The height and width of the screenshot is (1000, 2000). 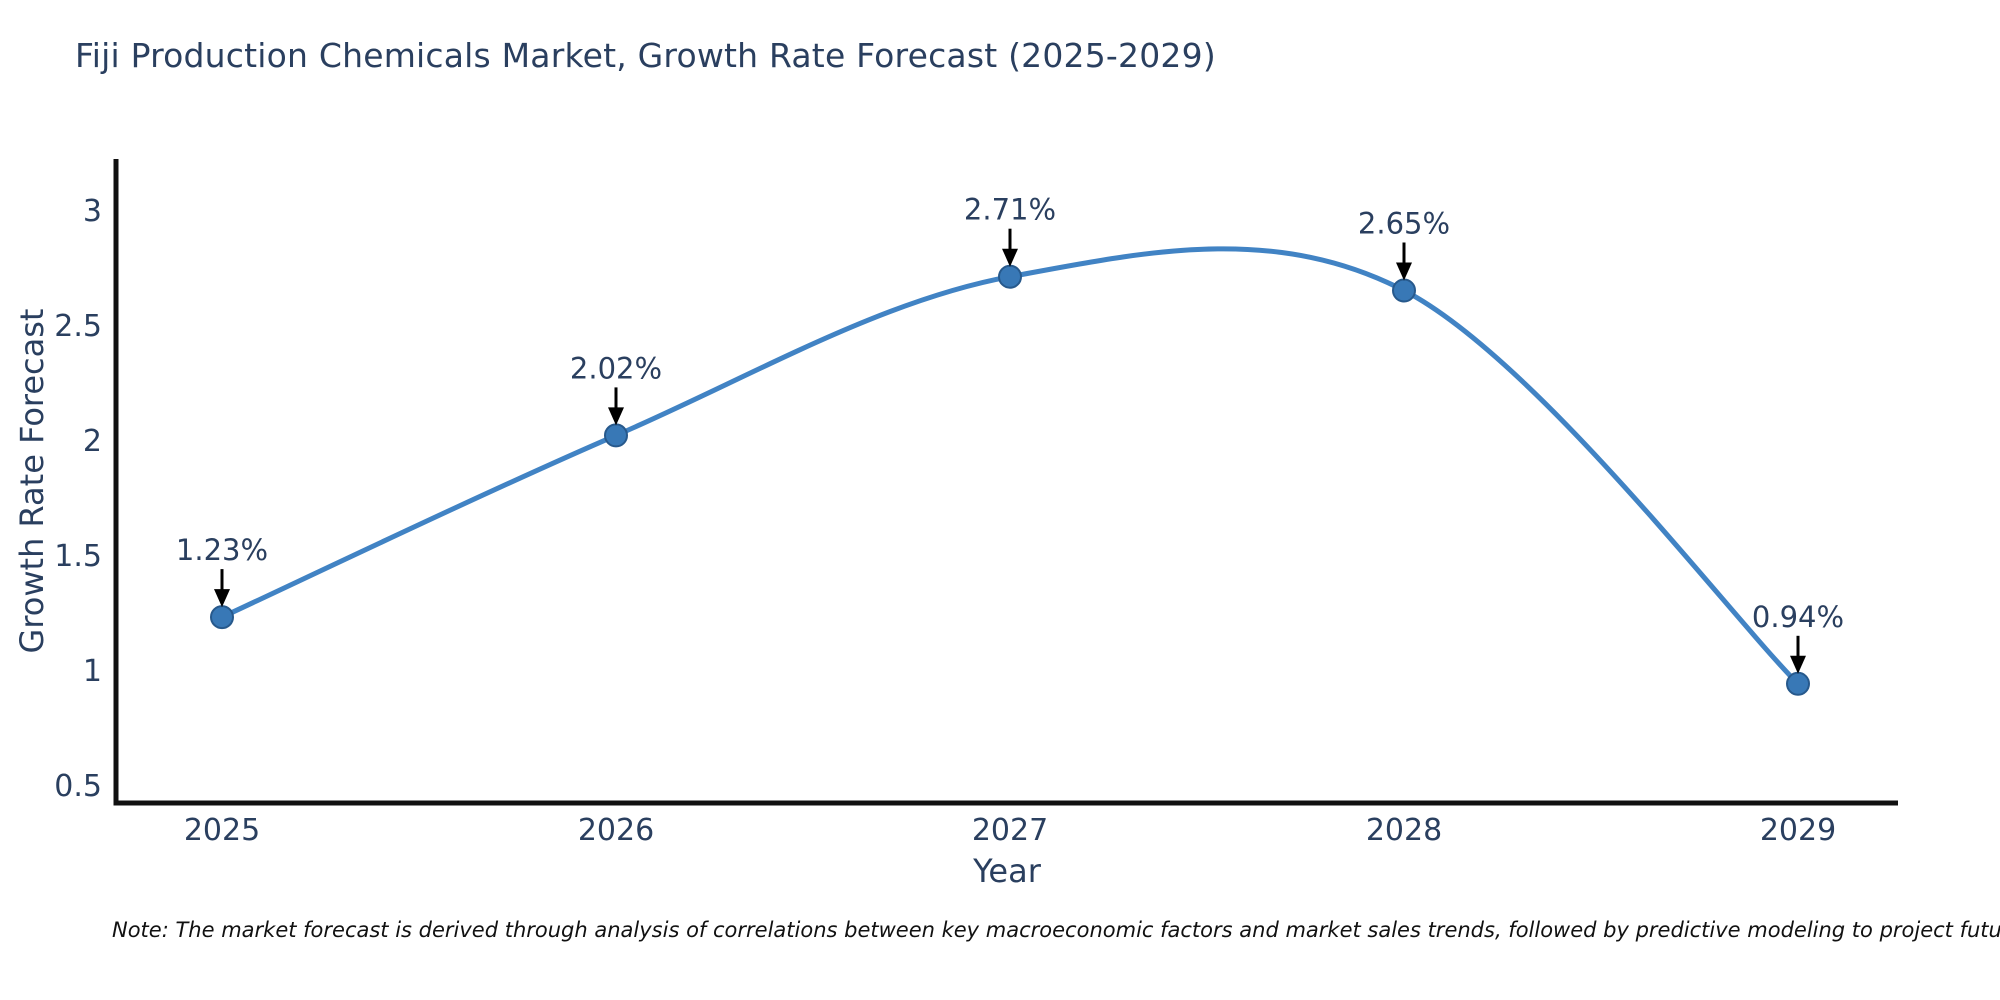 I want to click on x-axis-title: Year, so click(x=1007, y=871).